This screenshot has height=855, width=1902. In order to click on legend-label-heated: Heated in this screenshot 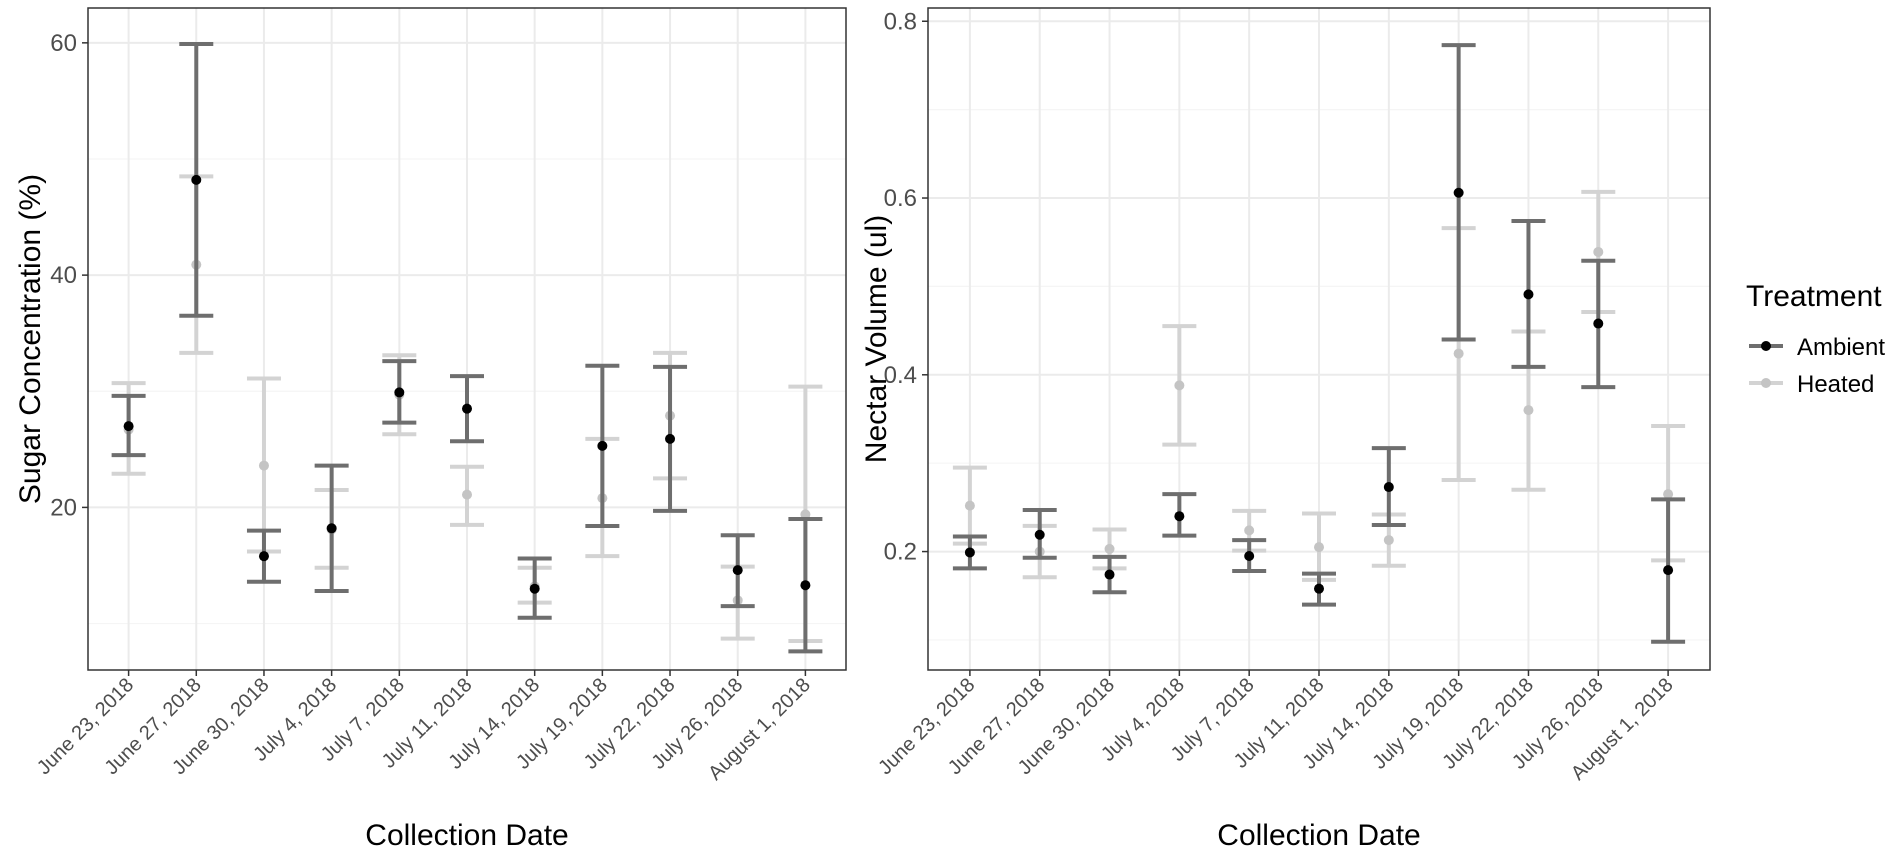, I will do `click(1835, 384)`.